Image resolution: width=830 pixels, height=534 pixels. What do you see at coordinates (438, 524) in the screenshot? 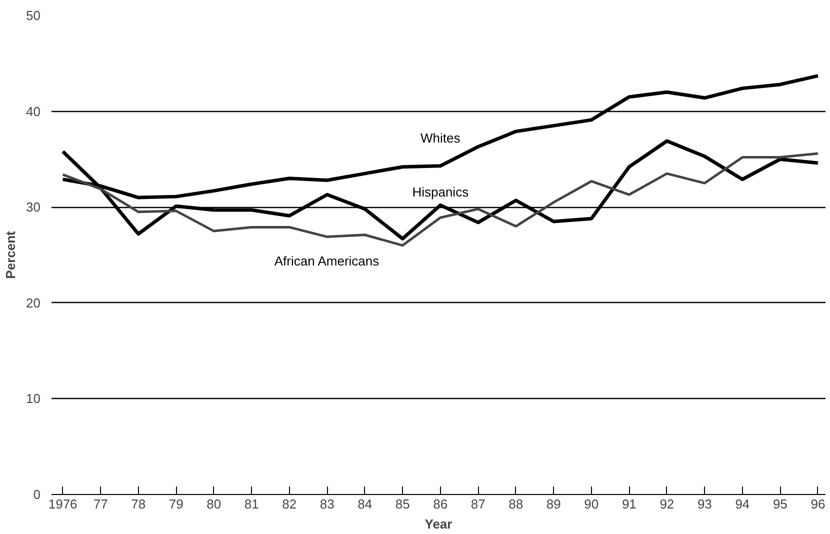
I see `x-axis-title: Year` at bounding box center [438, 524].